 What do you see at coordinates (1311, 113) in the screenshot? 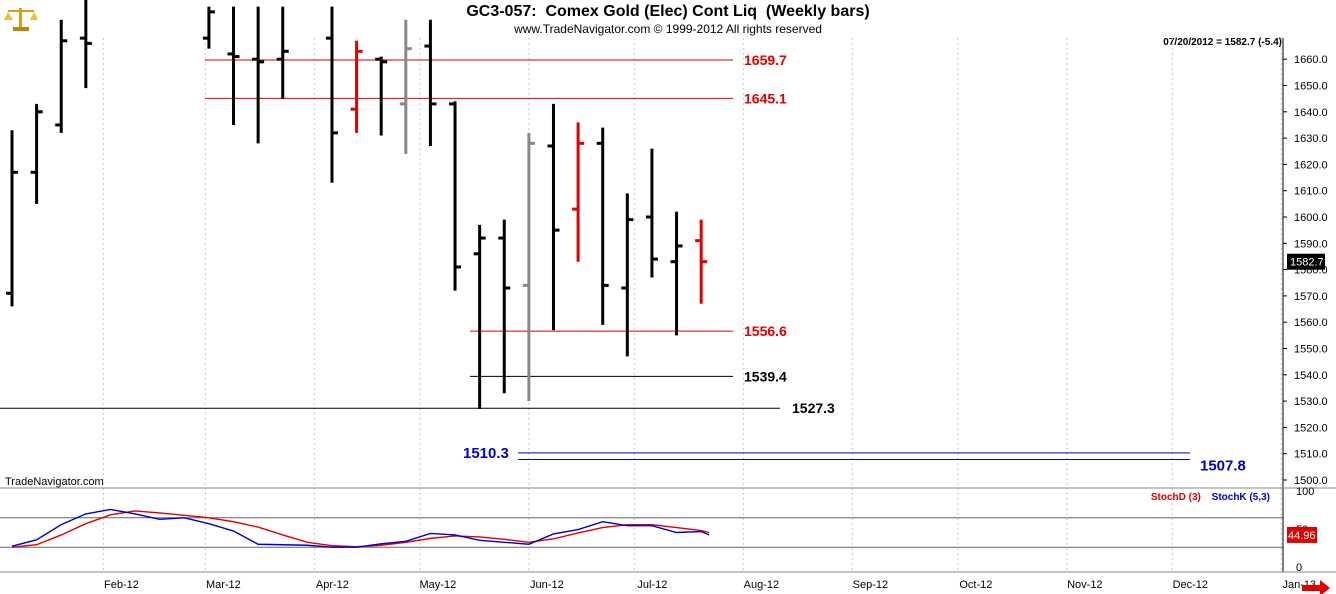
I see `y-tick-label: 1640.0` at bounding box center [1311, 113].